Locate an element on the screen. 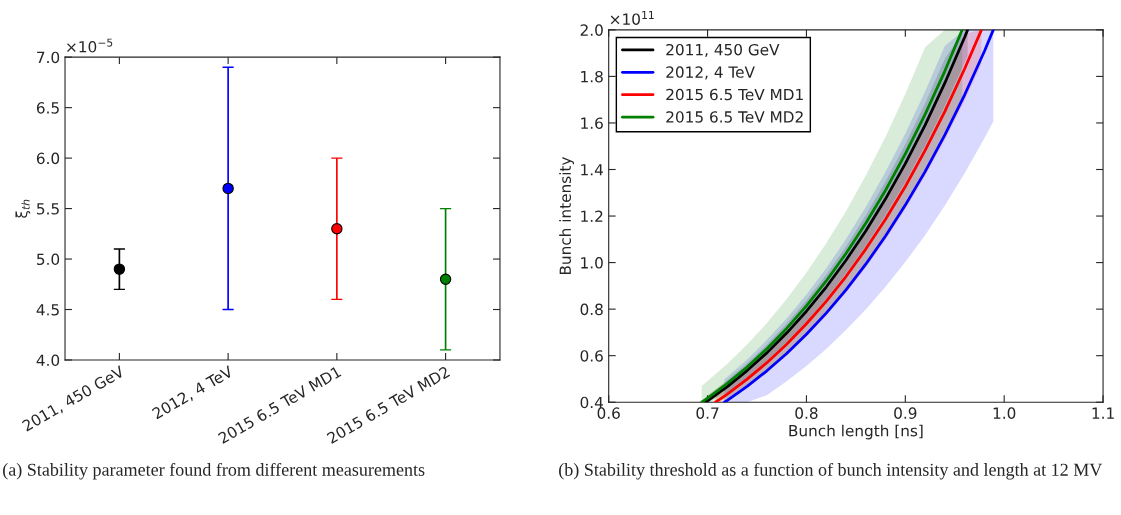  legend-label: 2015 6.5 TeV MD1 is located at coordinates (734, 94).